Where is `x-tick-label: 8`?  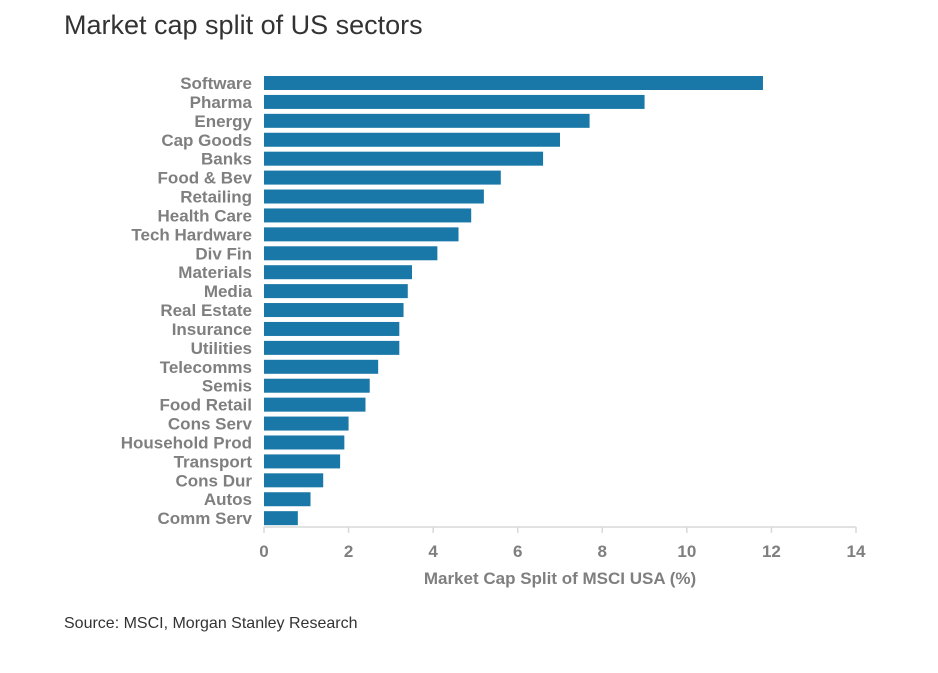
x-tick-label: 8 is located at coordinates (602, 551).